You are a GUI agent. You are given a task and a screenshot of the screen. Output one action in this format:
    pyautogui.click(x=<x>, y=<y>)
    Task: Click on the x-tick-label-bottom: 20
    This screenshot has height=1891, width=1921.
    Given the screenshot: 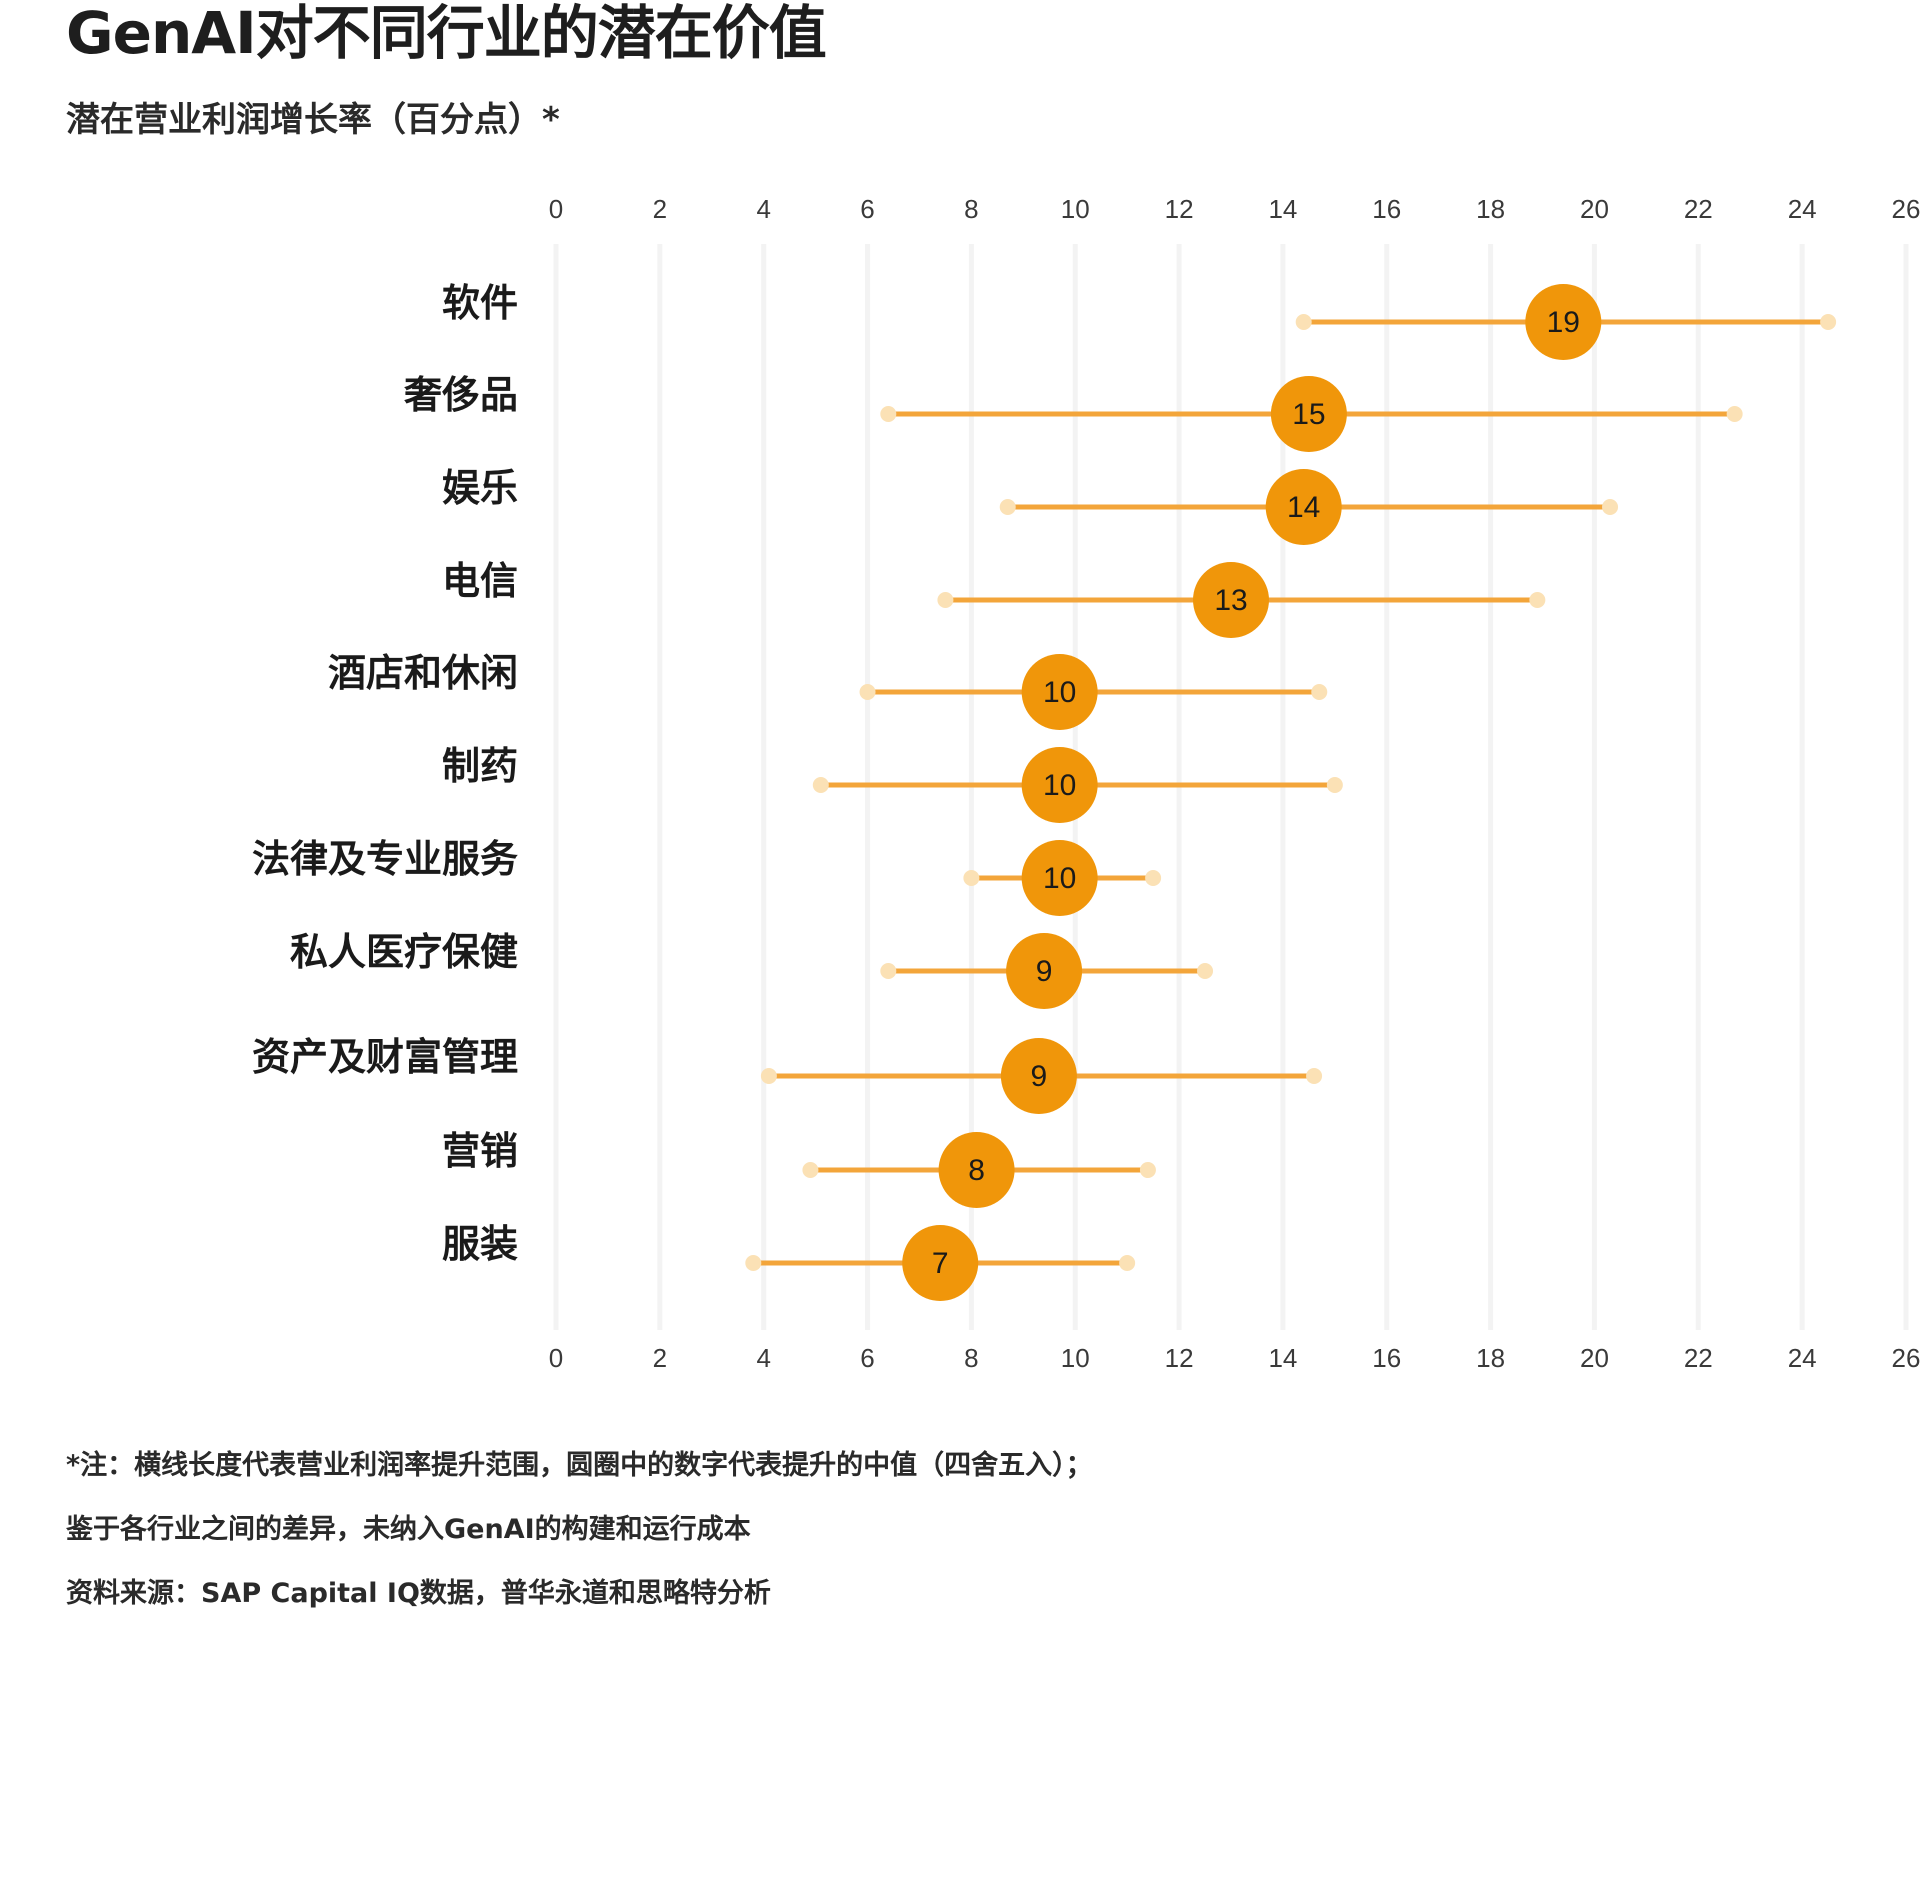 What is the action you would take?
    pyautogui.click(x=1594, y=1358)
    